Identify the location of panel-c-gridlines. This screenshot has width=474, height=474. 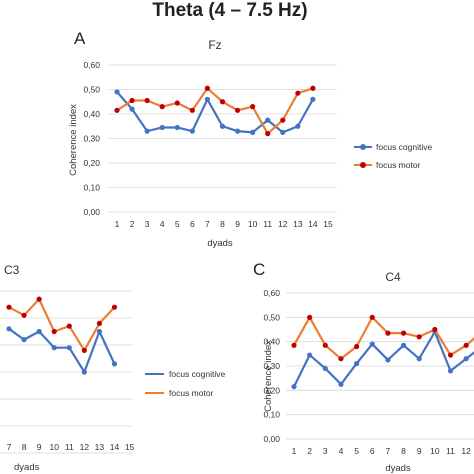
(380, 366).